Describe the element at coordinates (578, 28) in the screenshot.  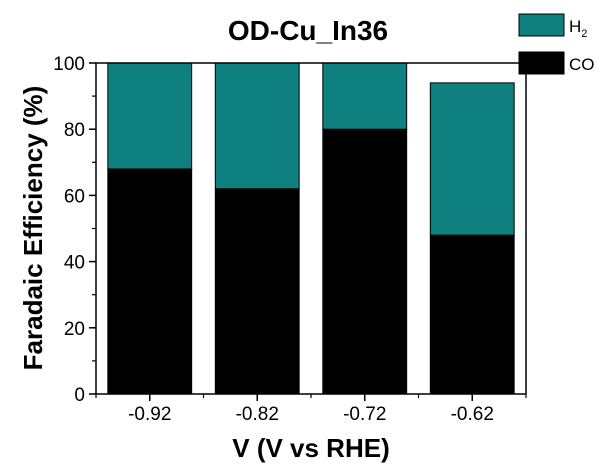
I see `legend-label: H2` at that location.